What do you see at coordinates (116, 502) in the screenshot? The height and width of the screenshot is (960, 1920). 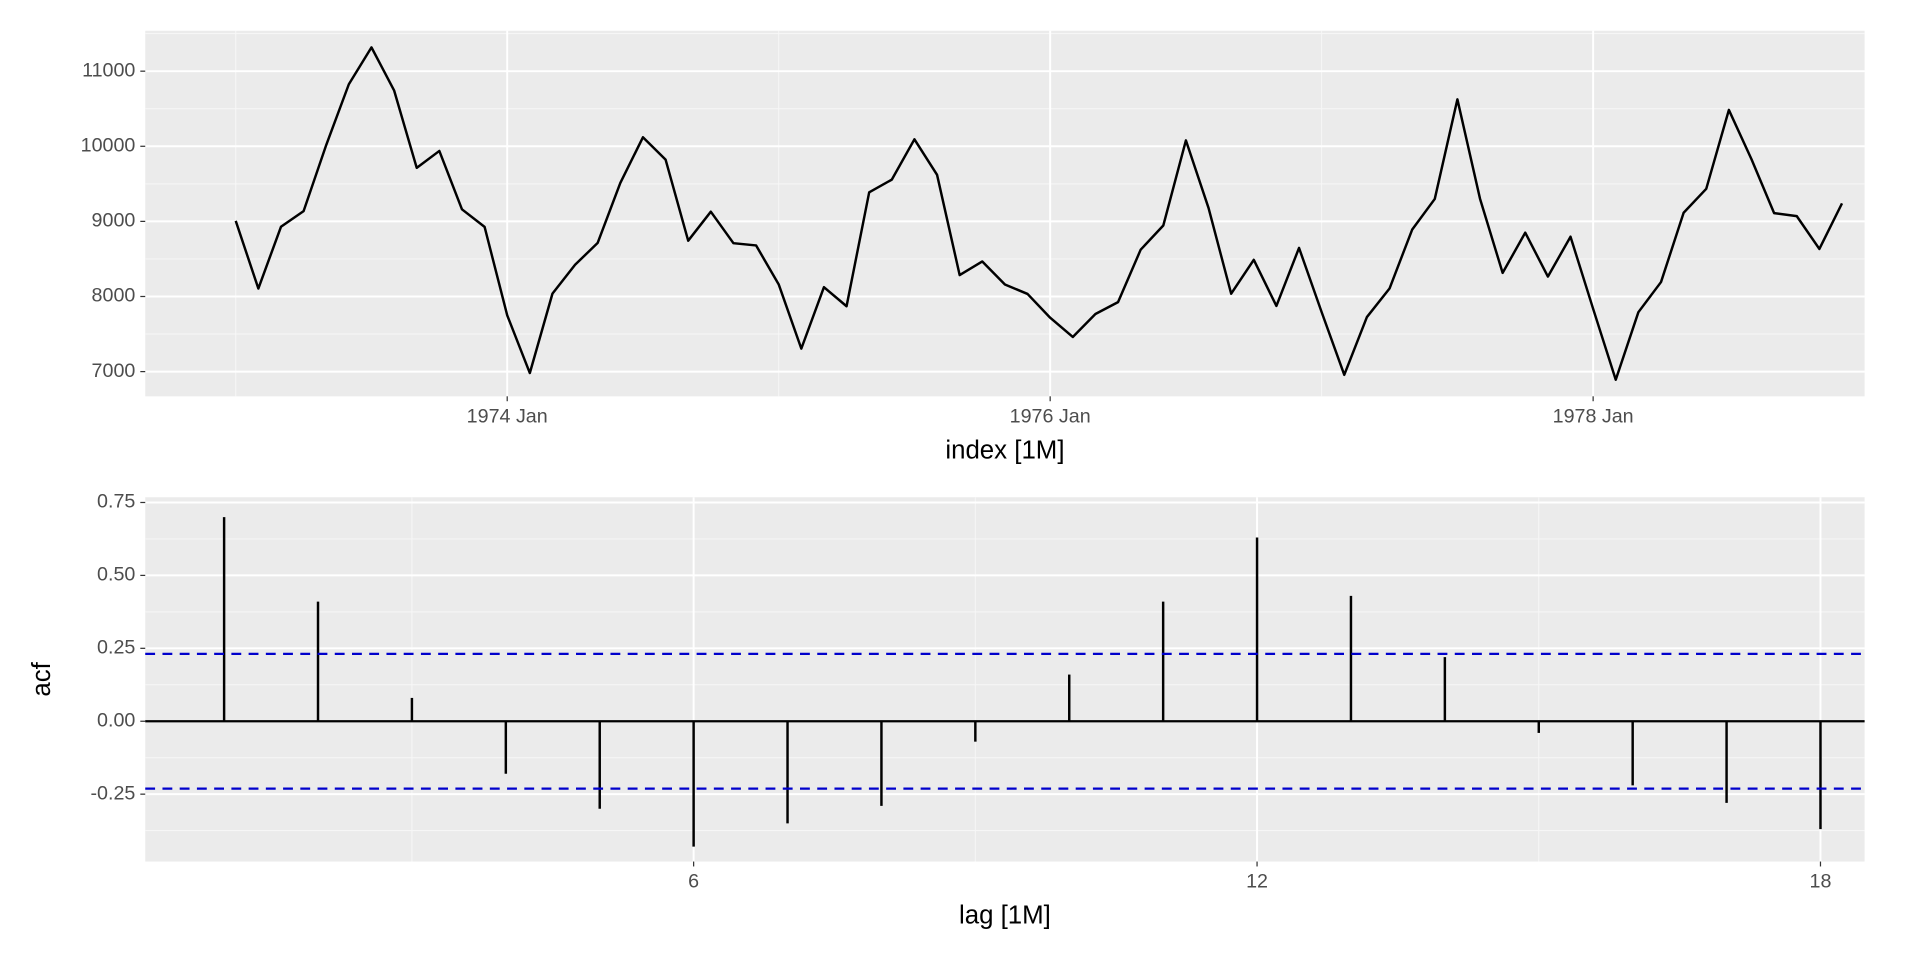 I see `y-tick-label: 0.75` at bounding box center [116, 502].